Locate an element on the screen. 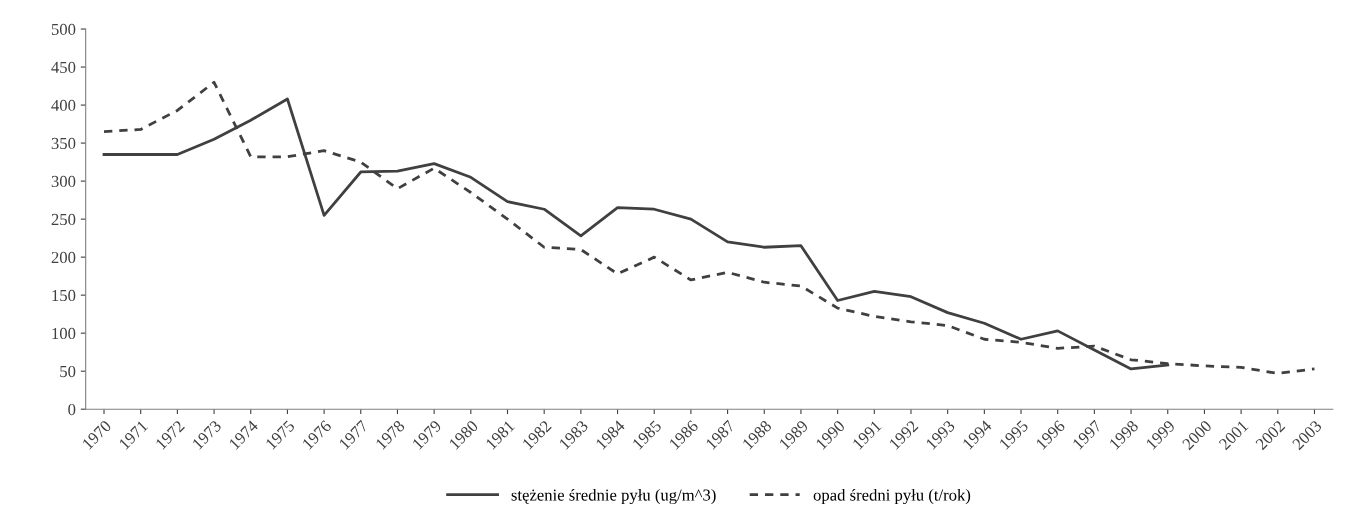 The width and height of the screenshot is (1360, 528). legend-label: opad średni pyłu (t/rok) is located at coordinates (892, 496).